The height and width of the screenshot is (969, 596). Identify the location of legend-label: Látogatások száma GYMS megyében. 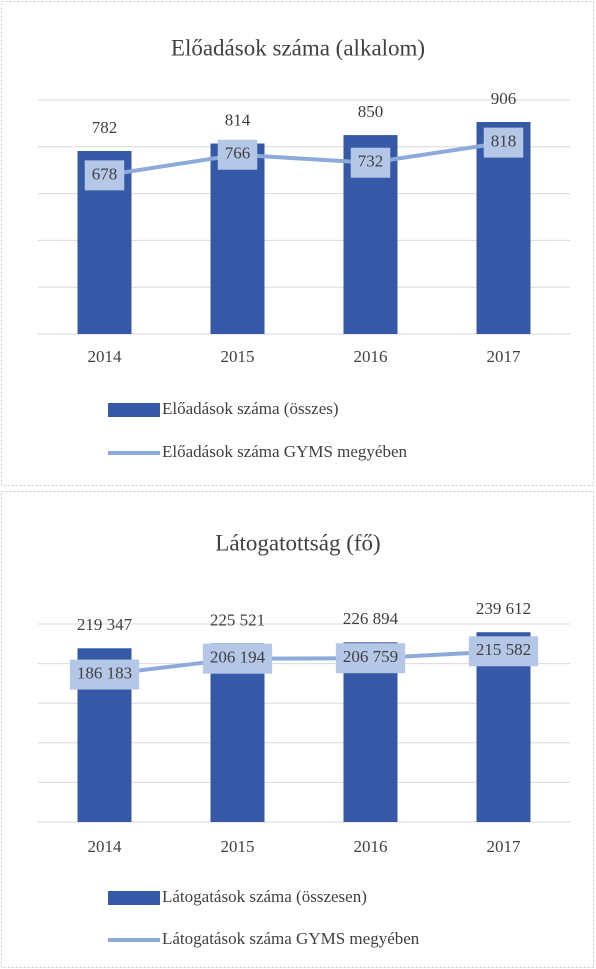
(291, 938).